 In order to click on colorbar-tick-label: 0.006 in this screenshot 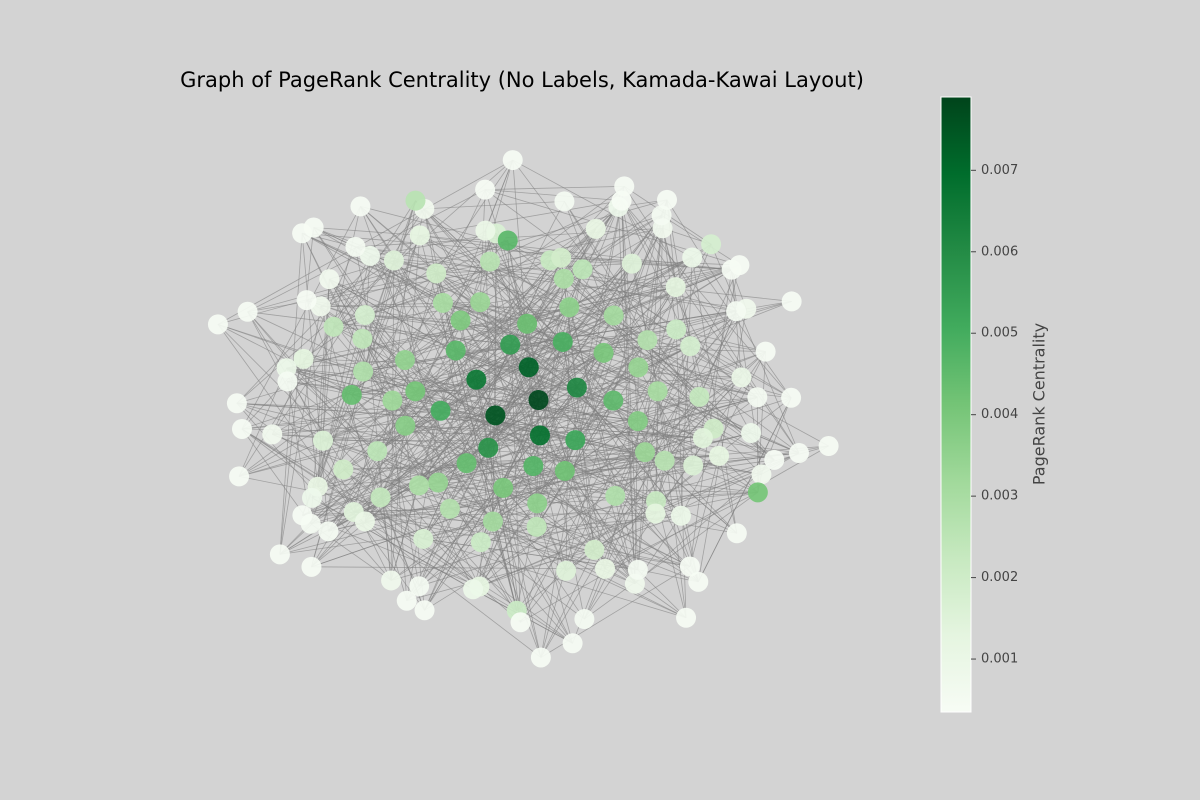, I will do `click(999, 251)`.